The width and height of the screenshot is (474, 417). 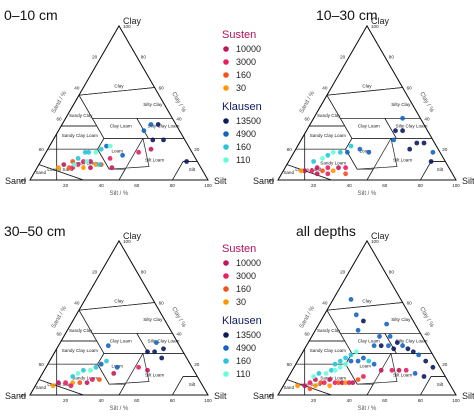 What do you see at coordinates (367, 301) in the screenshot?
I see `class-label: Clay` at bounding box center [367, 301].